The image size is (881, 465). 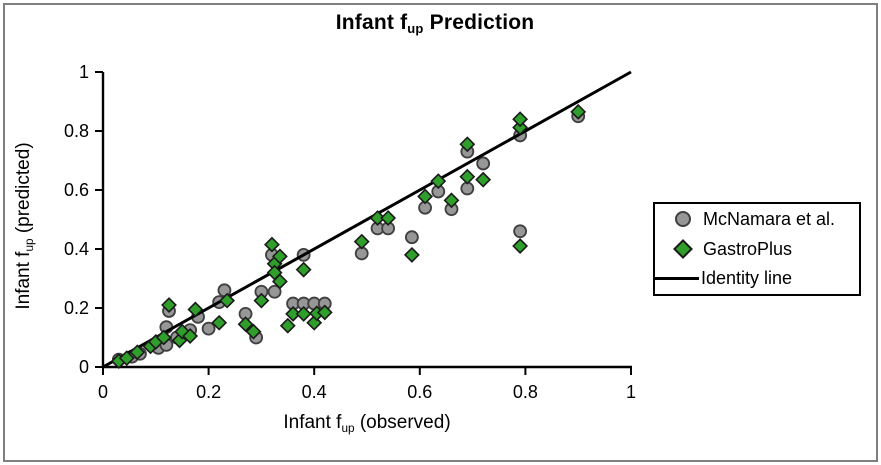 I want to click on line-marker-icon, so click(x=677, y=279).